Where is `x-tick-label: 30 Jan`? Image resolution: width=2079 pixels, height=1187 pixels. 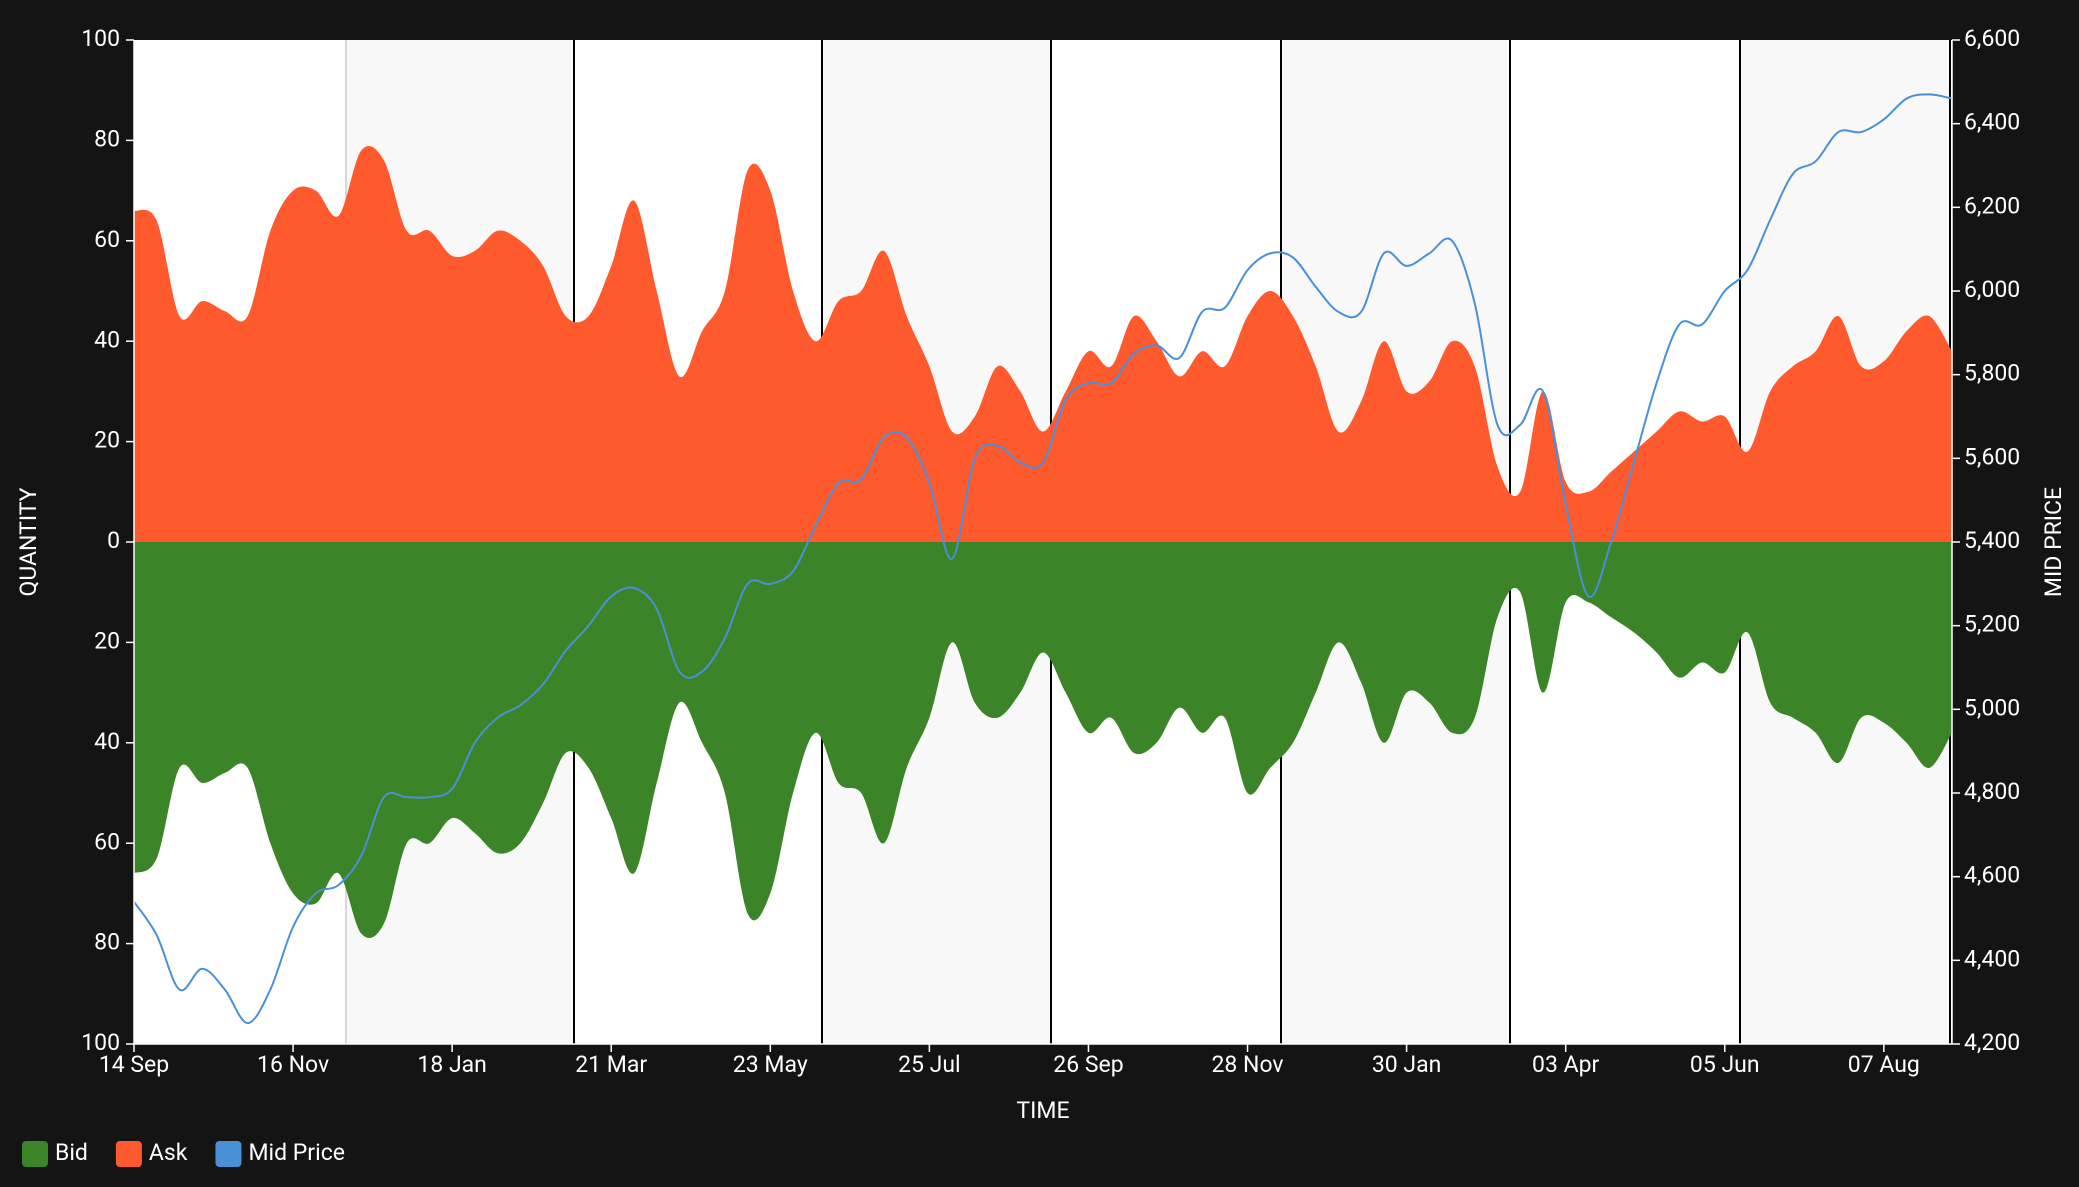
x-tick-label: 30 Jan is located at coordinates (1406, 1064).